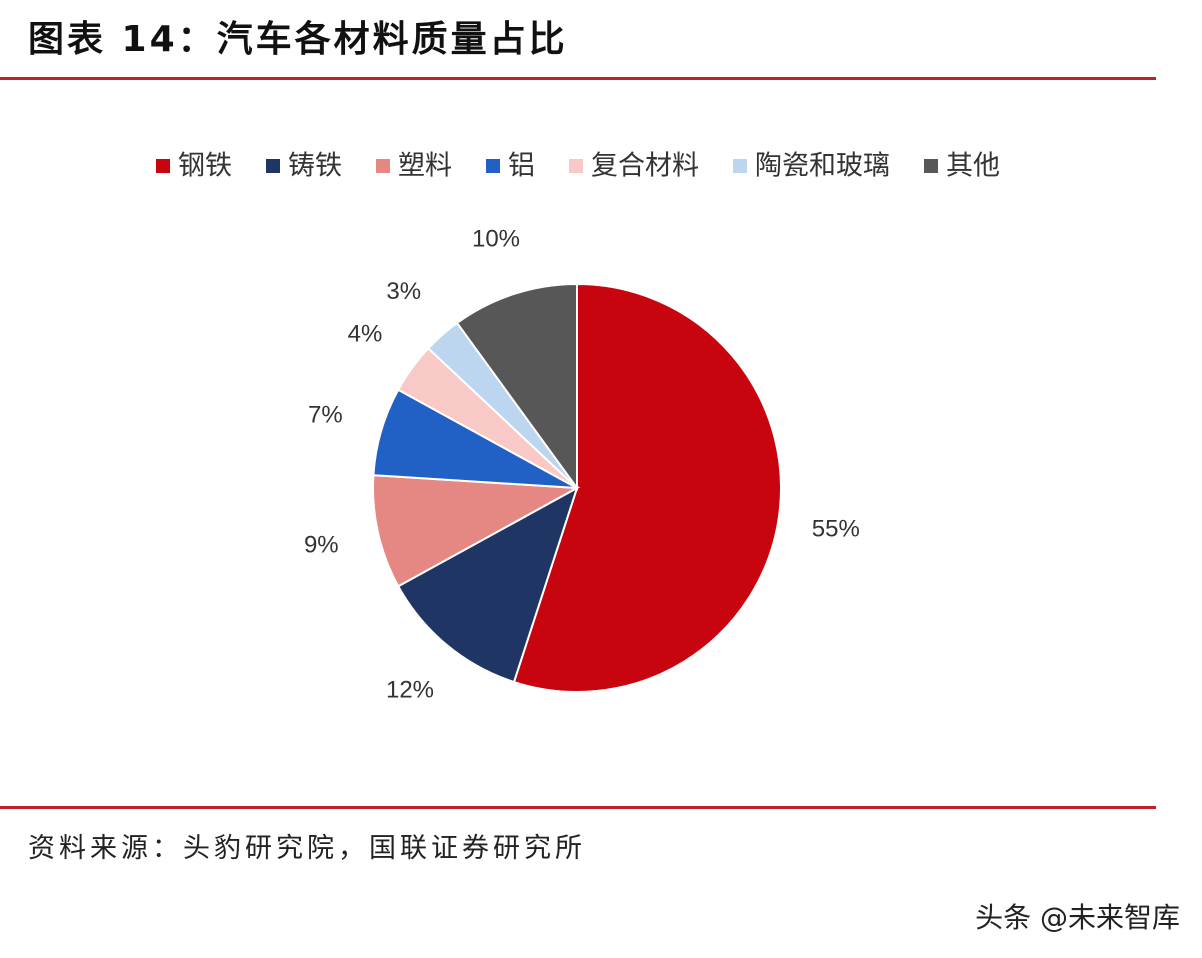  I want to click on slice-value-label: 7%, so click(325, 414).